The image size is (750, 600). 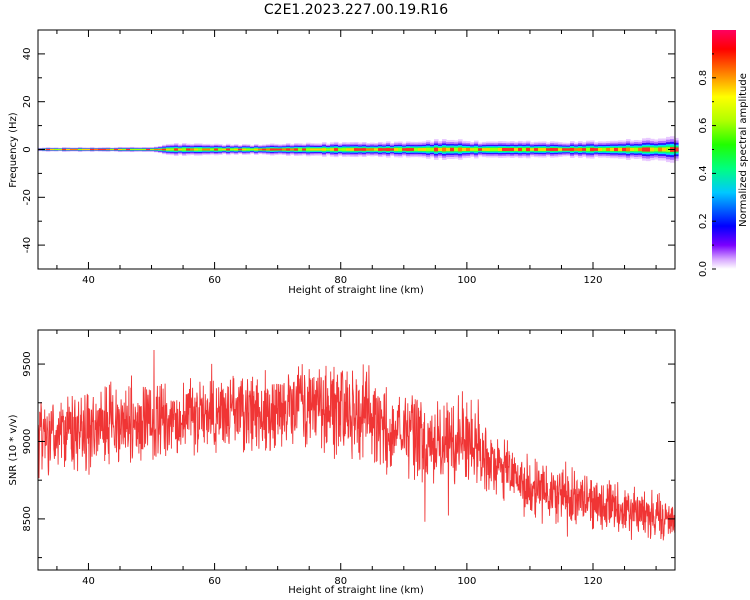 I want to click on snr-xtick-label: 100, so click(x=466, y=581).